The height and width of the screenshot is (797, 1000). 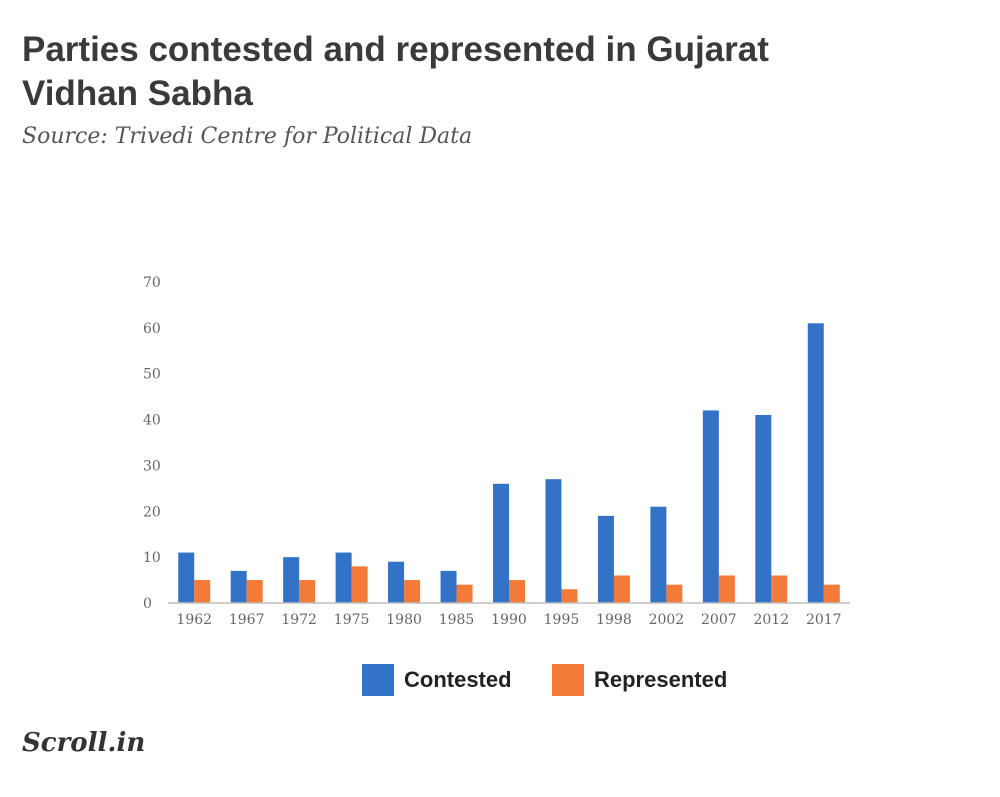 What do you see at coordinates (307, 591) in the screenshot?
I see `bar-represented-1972` at bounding box center [307, 591].